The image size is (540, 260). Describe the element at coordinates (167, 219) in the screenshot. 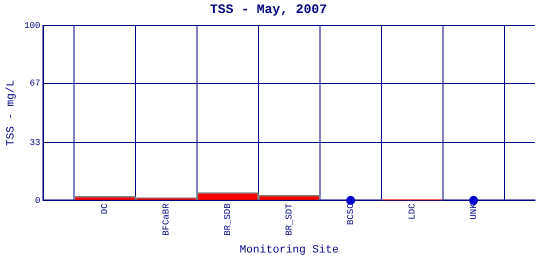

I see `x-tick-label: BFCaBR` at that location.